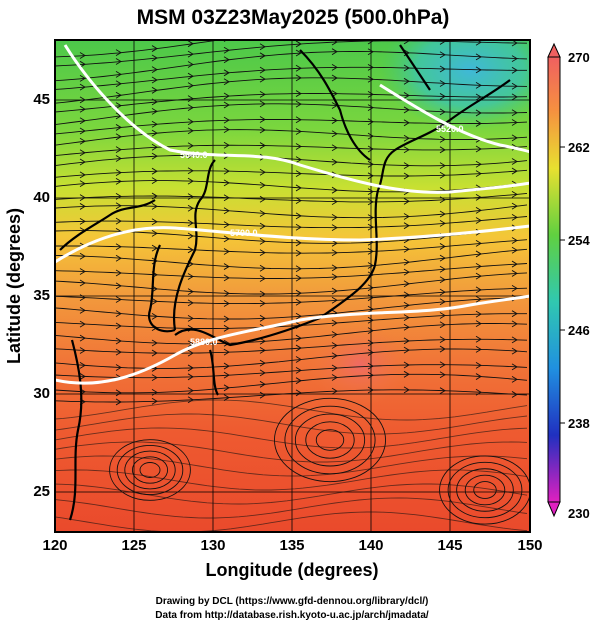 This screenshot has width=599, height=625. What do you see at coordinates (370, 545) in the screenshot?
I see `x-tick-label: 140` at bounding box center [370, 545].